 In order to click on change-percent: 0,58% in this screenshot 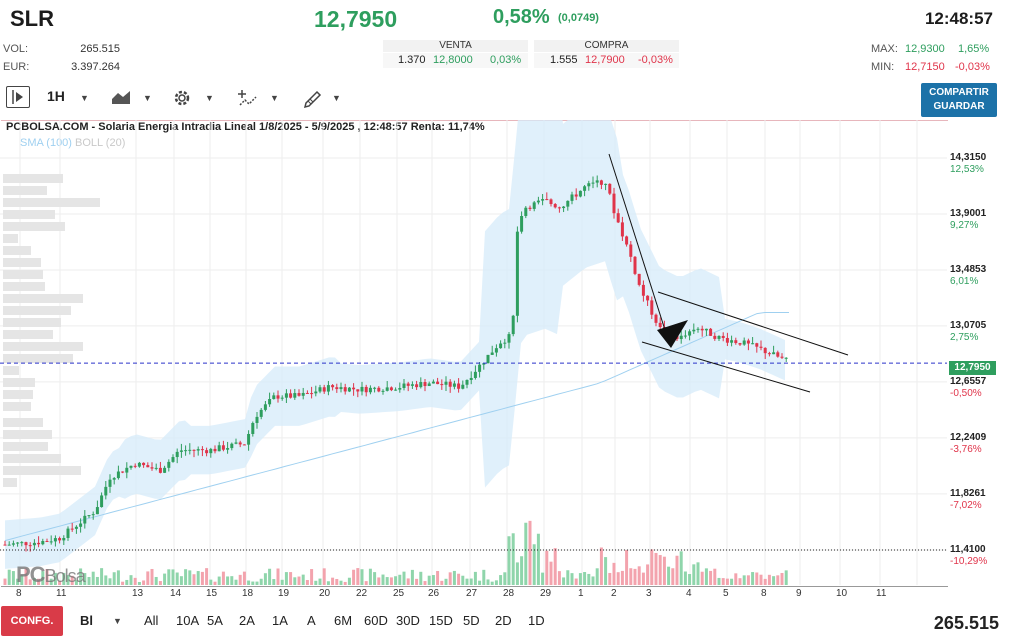, I will do `click(521, 17)`.